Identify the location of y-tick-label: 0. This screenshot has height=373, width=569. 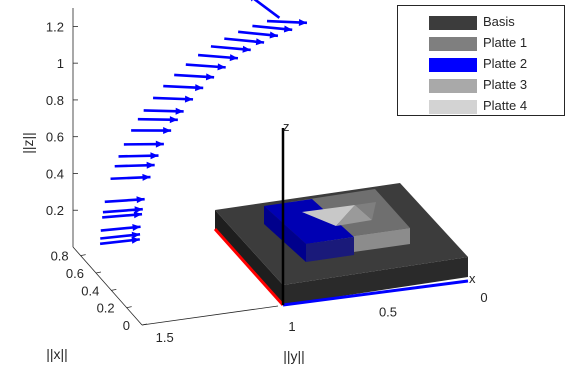
(483, 297).